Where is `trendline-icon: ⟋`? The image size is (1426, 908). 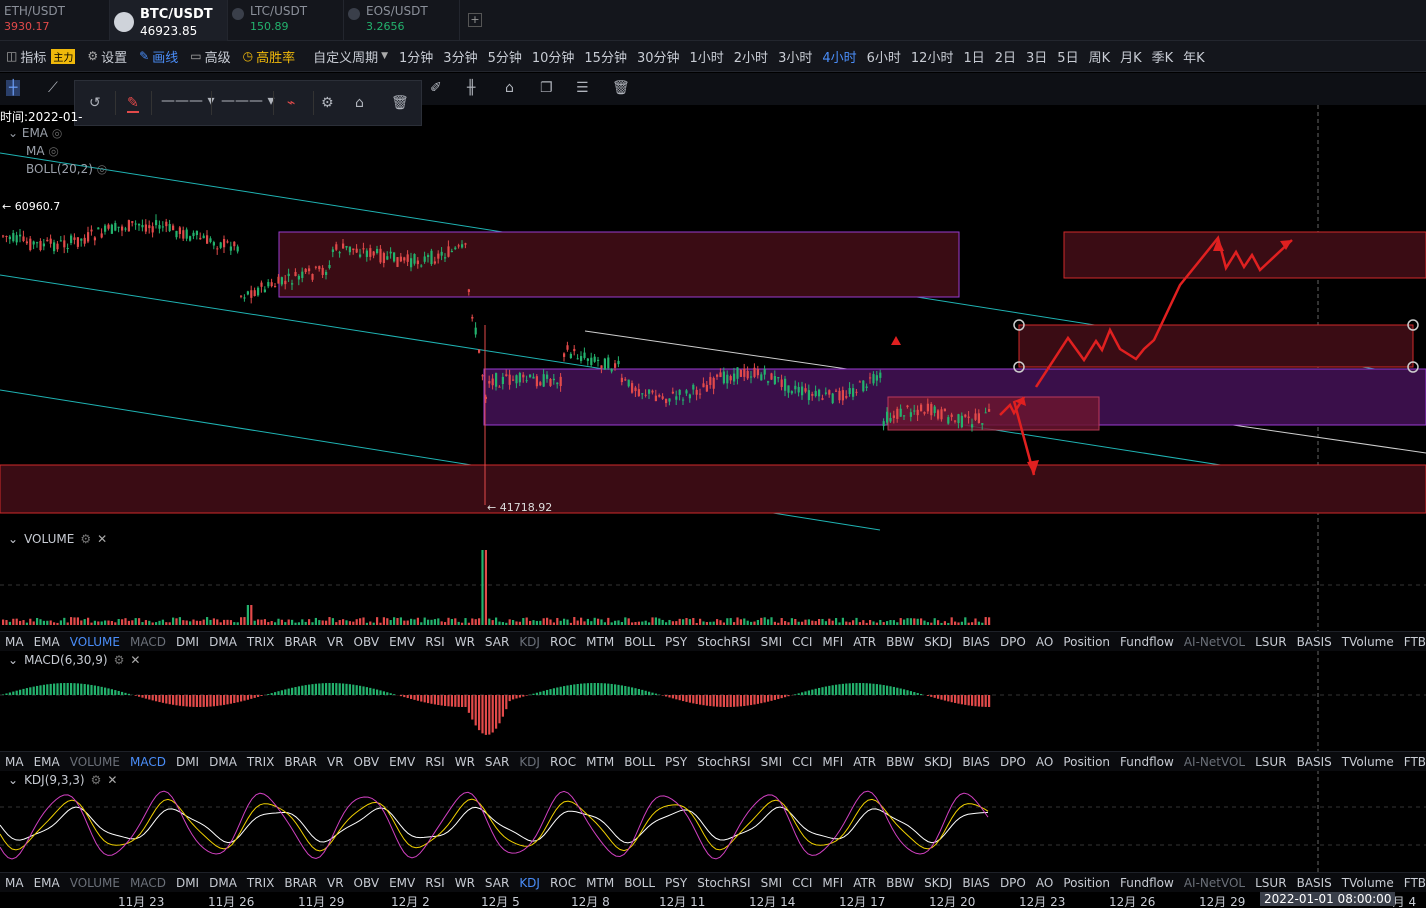 trendline-icon: ⟋ is located at coordinates (53, 88).